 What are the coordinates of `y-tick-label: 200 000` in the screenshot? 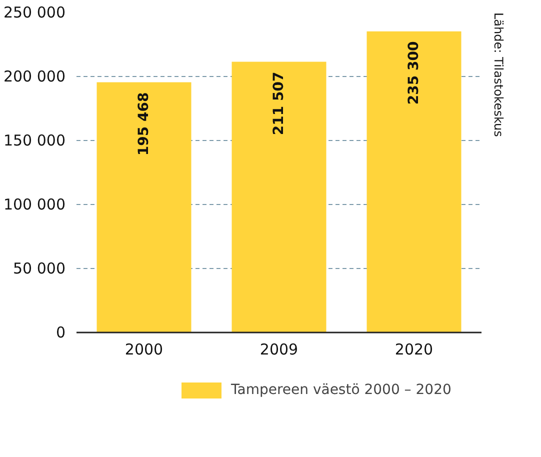 It's located at (34, 77).